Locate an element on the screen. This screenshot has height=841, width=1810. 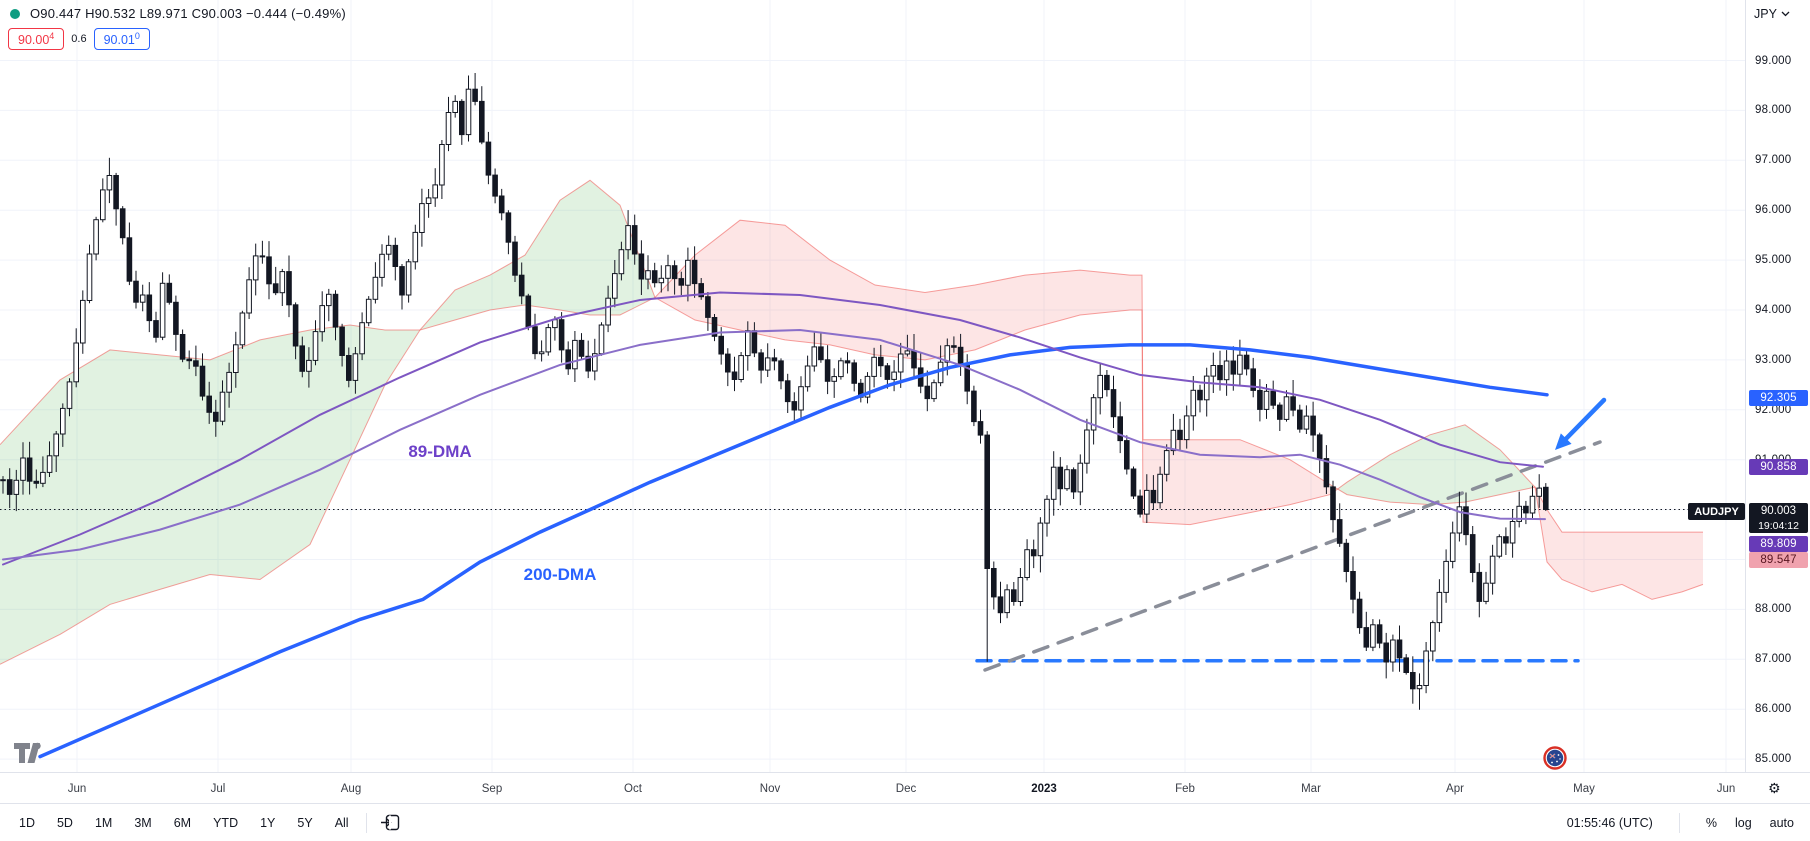
bid-ask-row: 90.004 0.6 90.010 is located at coordinates (79, 39).